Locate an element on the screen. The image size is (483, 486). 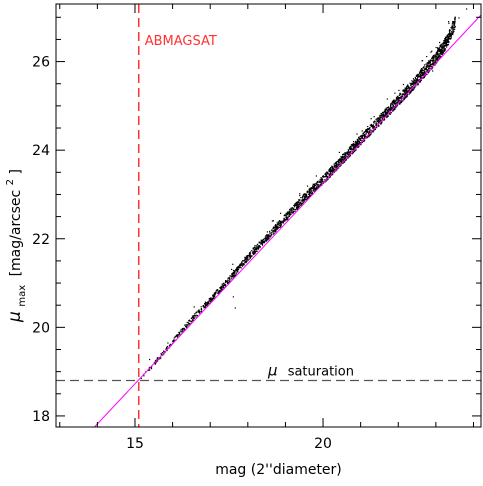
mu-saturation-symbol: μ is located at coordinates (272, 370).